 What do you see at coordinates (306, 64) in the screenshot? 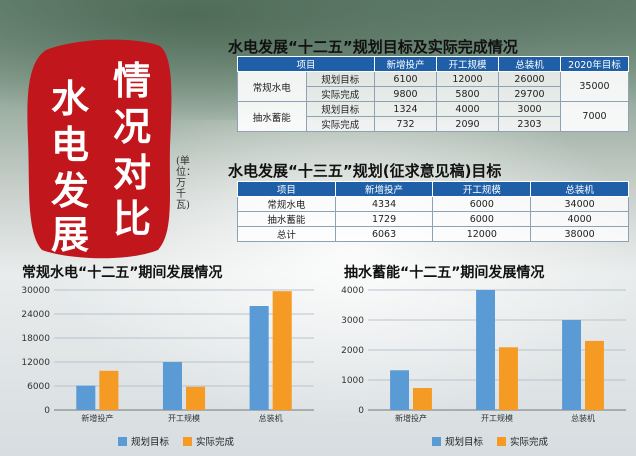
I see `table1-header-item: 项目` at bounding box center [306, 64].